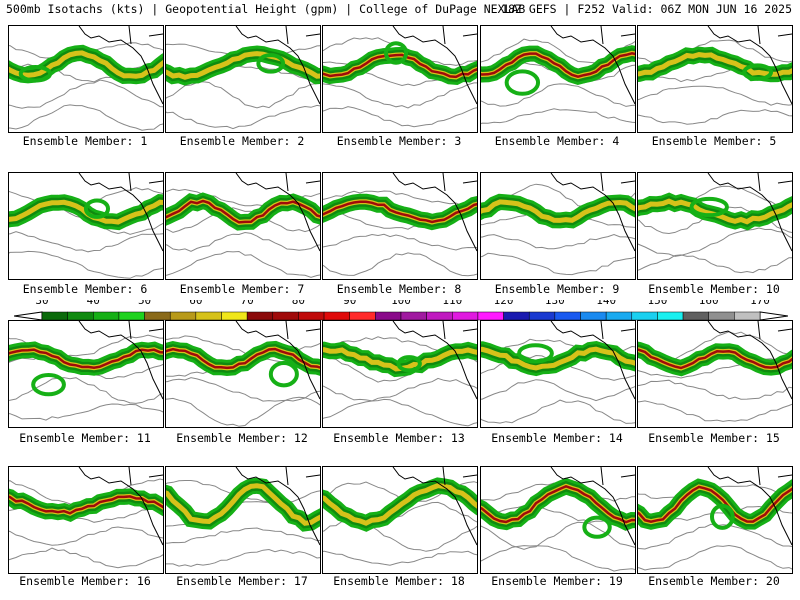 The image size is (800, 600). I want to click on ensemble-member-label: Ensemble Member: 14, so click(557, 438).